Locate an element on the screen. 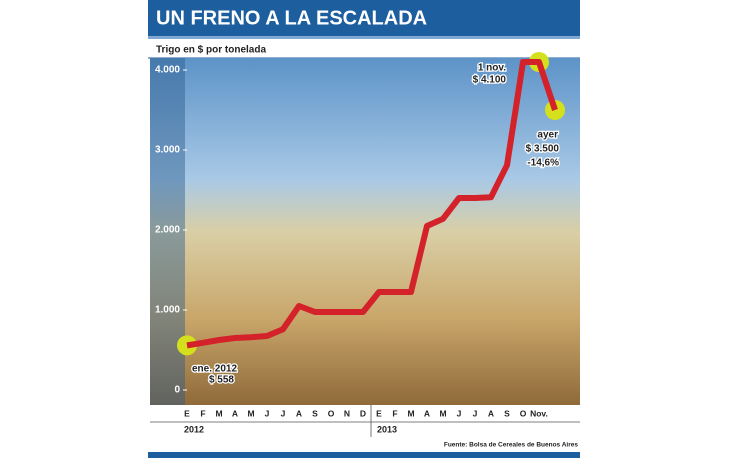  chart-title: UN FRENO A LA ESCALADA is located at coordinates (291, 18).